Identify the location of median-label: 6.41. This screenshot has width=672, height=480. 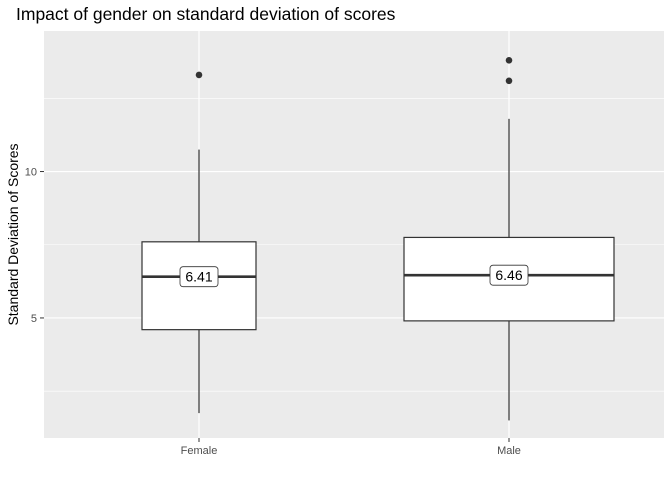
(198, 277).